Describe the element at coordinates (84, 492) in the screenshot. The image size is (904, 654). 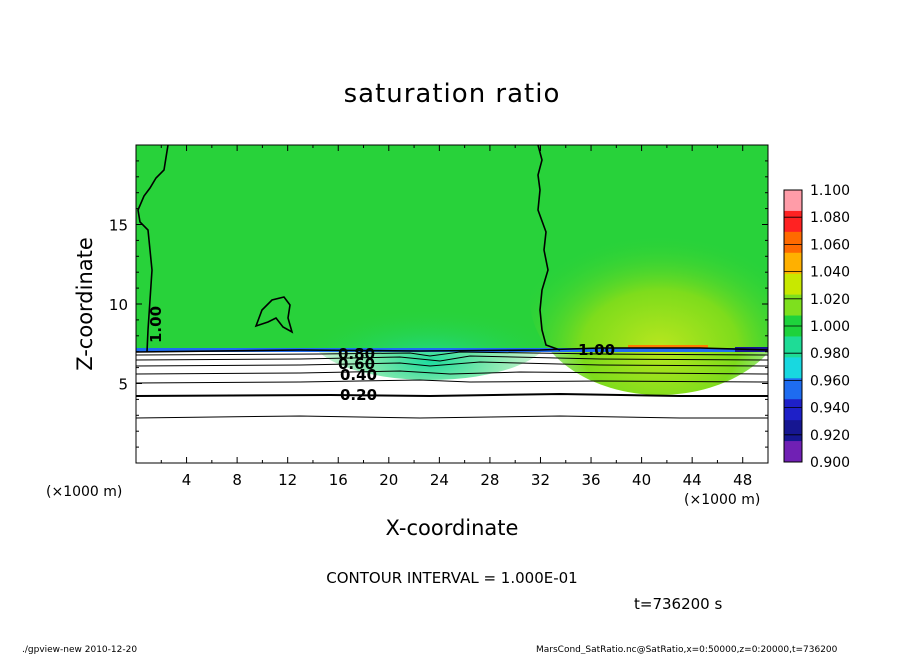
I see `y-axis-unit: (×1000 m)` at that location.